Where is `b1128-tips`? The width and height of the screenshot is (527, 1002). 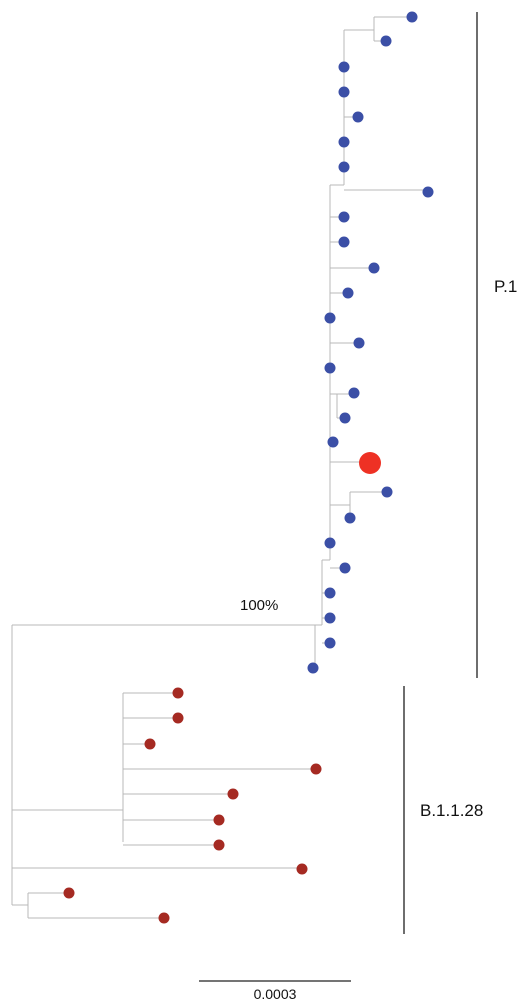 b1128-tips is located at coordinates (192, 805).